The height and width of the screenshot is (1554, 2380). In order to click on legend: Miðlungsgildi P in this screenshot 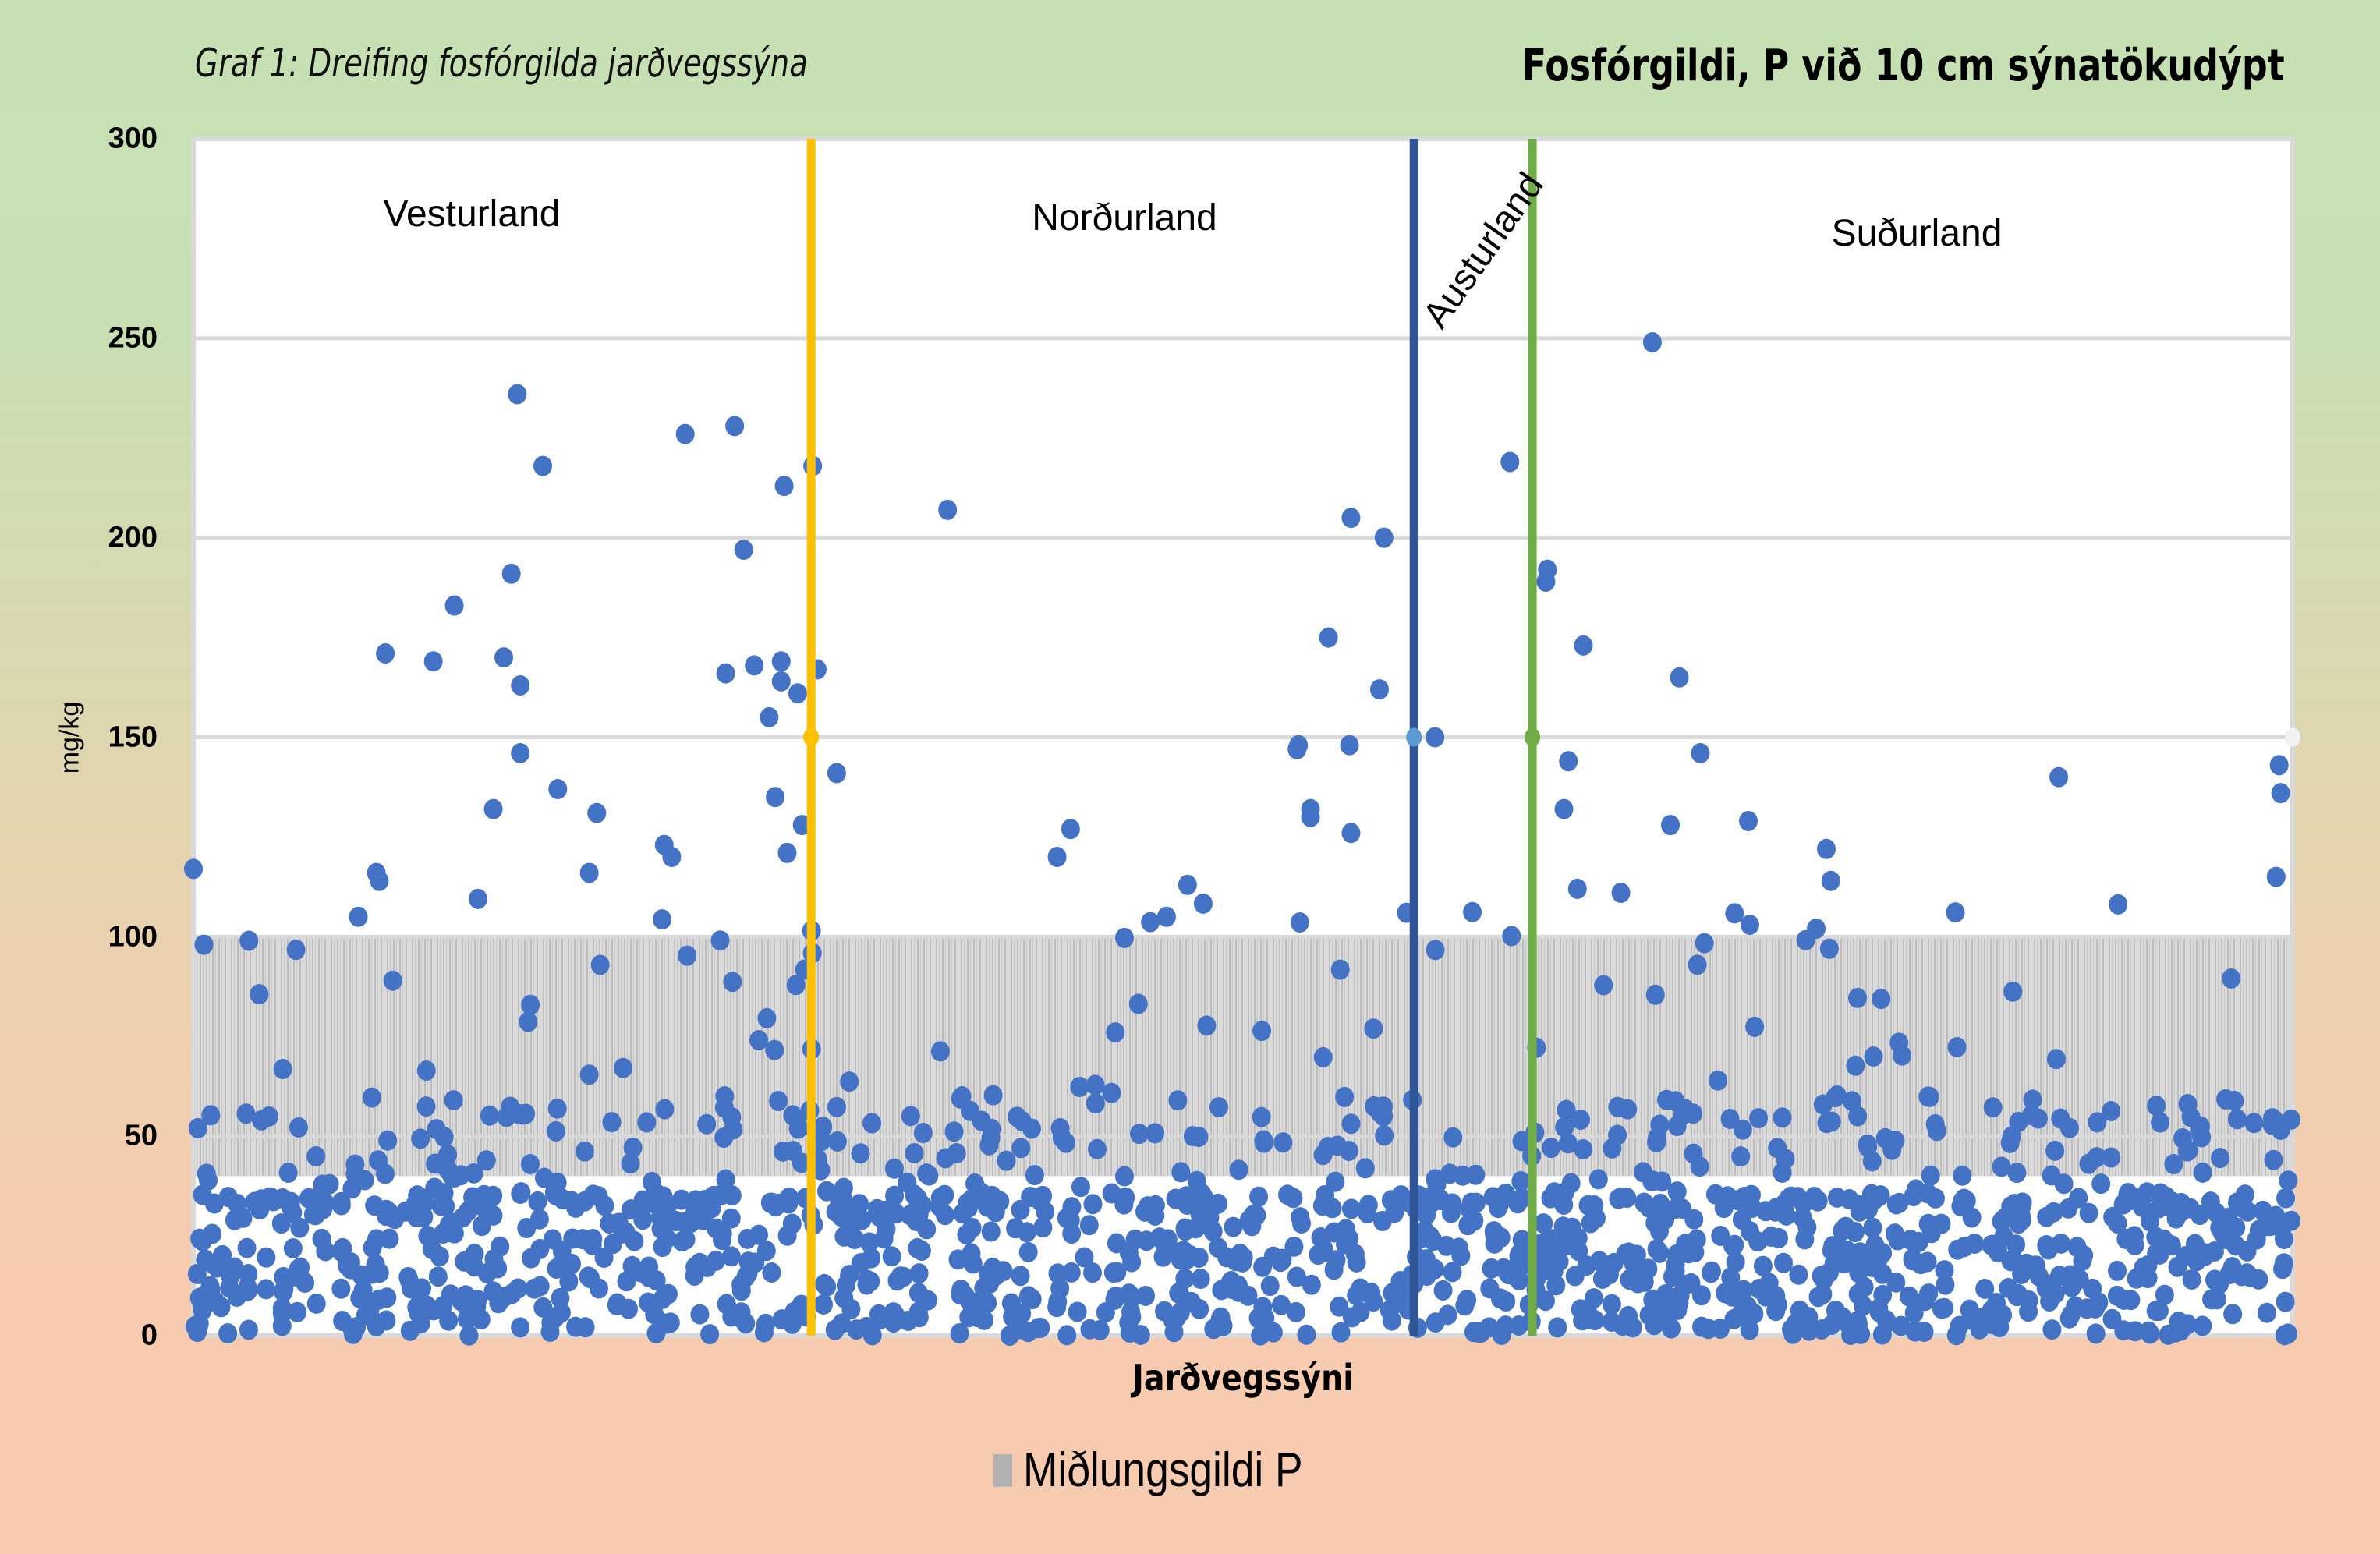, I will do `click(1171, 1470)`.